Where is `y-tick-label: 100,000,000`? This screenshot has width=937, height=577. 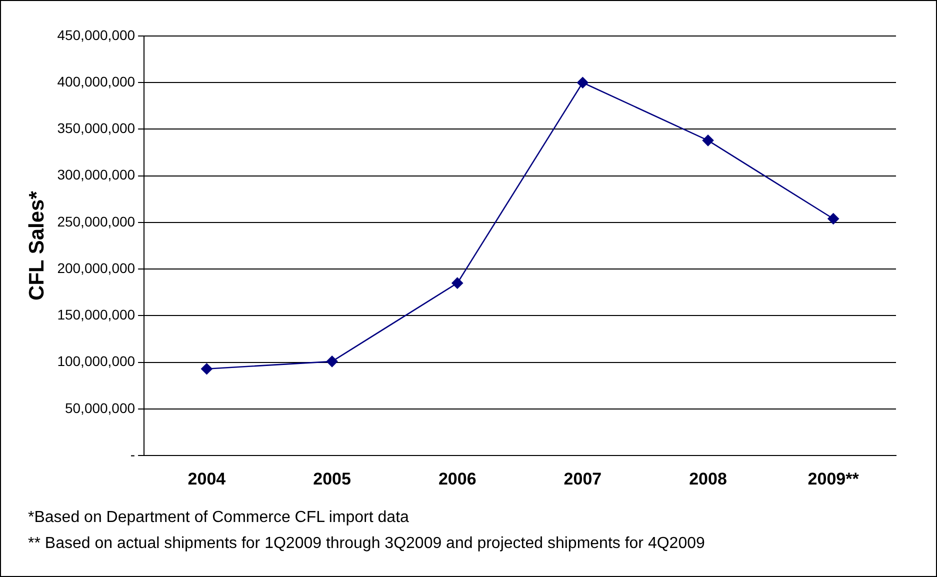
y-tick-label: 100,000,000 is located at coordinates (96, 361).